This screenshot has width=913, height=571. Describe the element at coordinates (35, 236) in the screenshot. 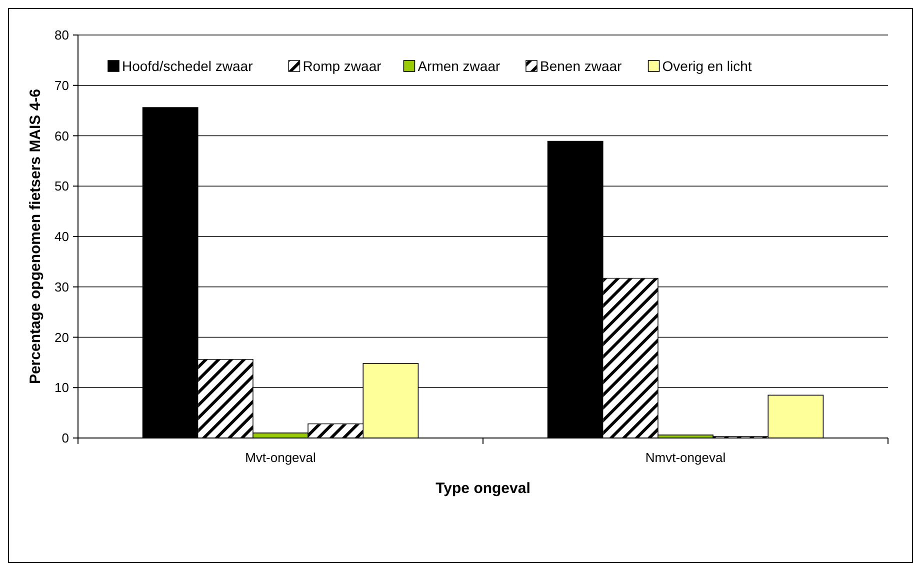

I see `y-axis-title: Percentage opgenomen fietsers MAIS 4-6` at that location.